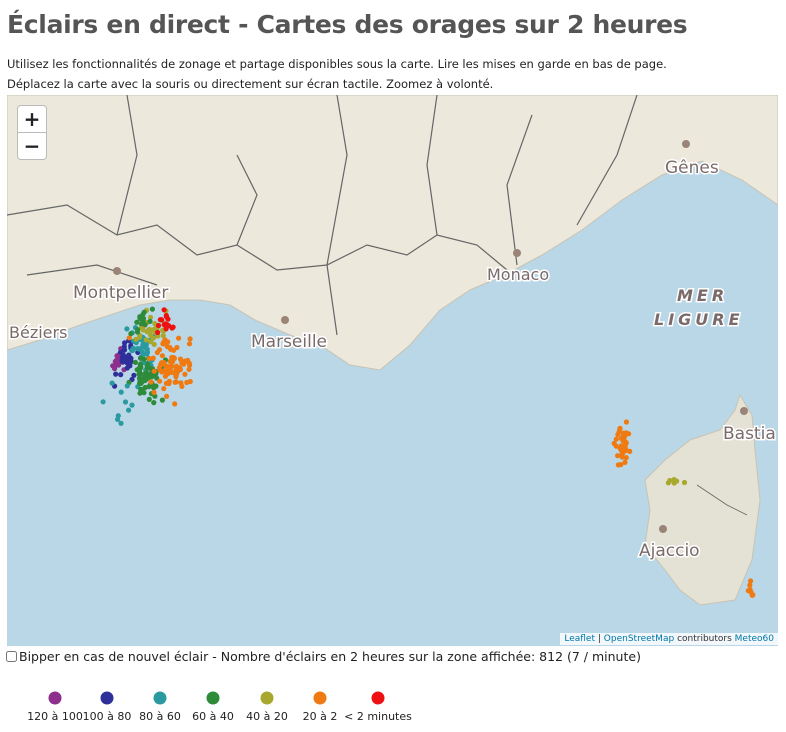 The image size is (786, 732). Describe the element at coordinates (702, 499) in the screenshot. I see `corsica` at that location.